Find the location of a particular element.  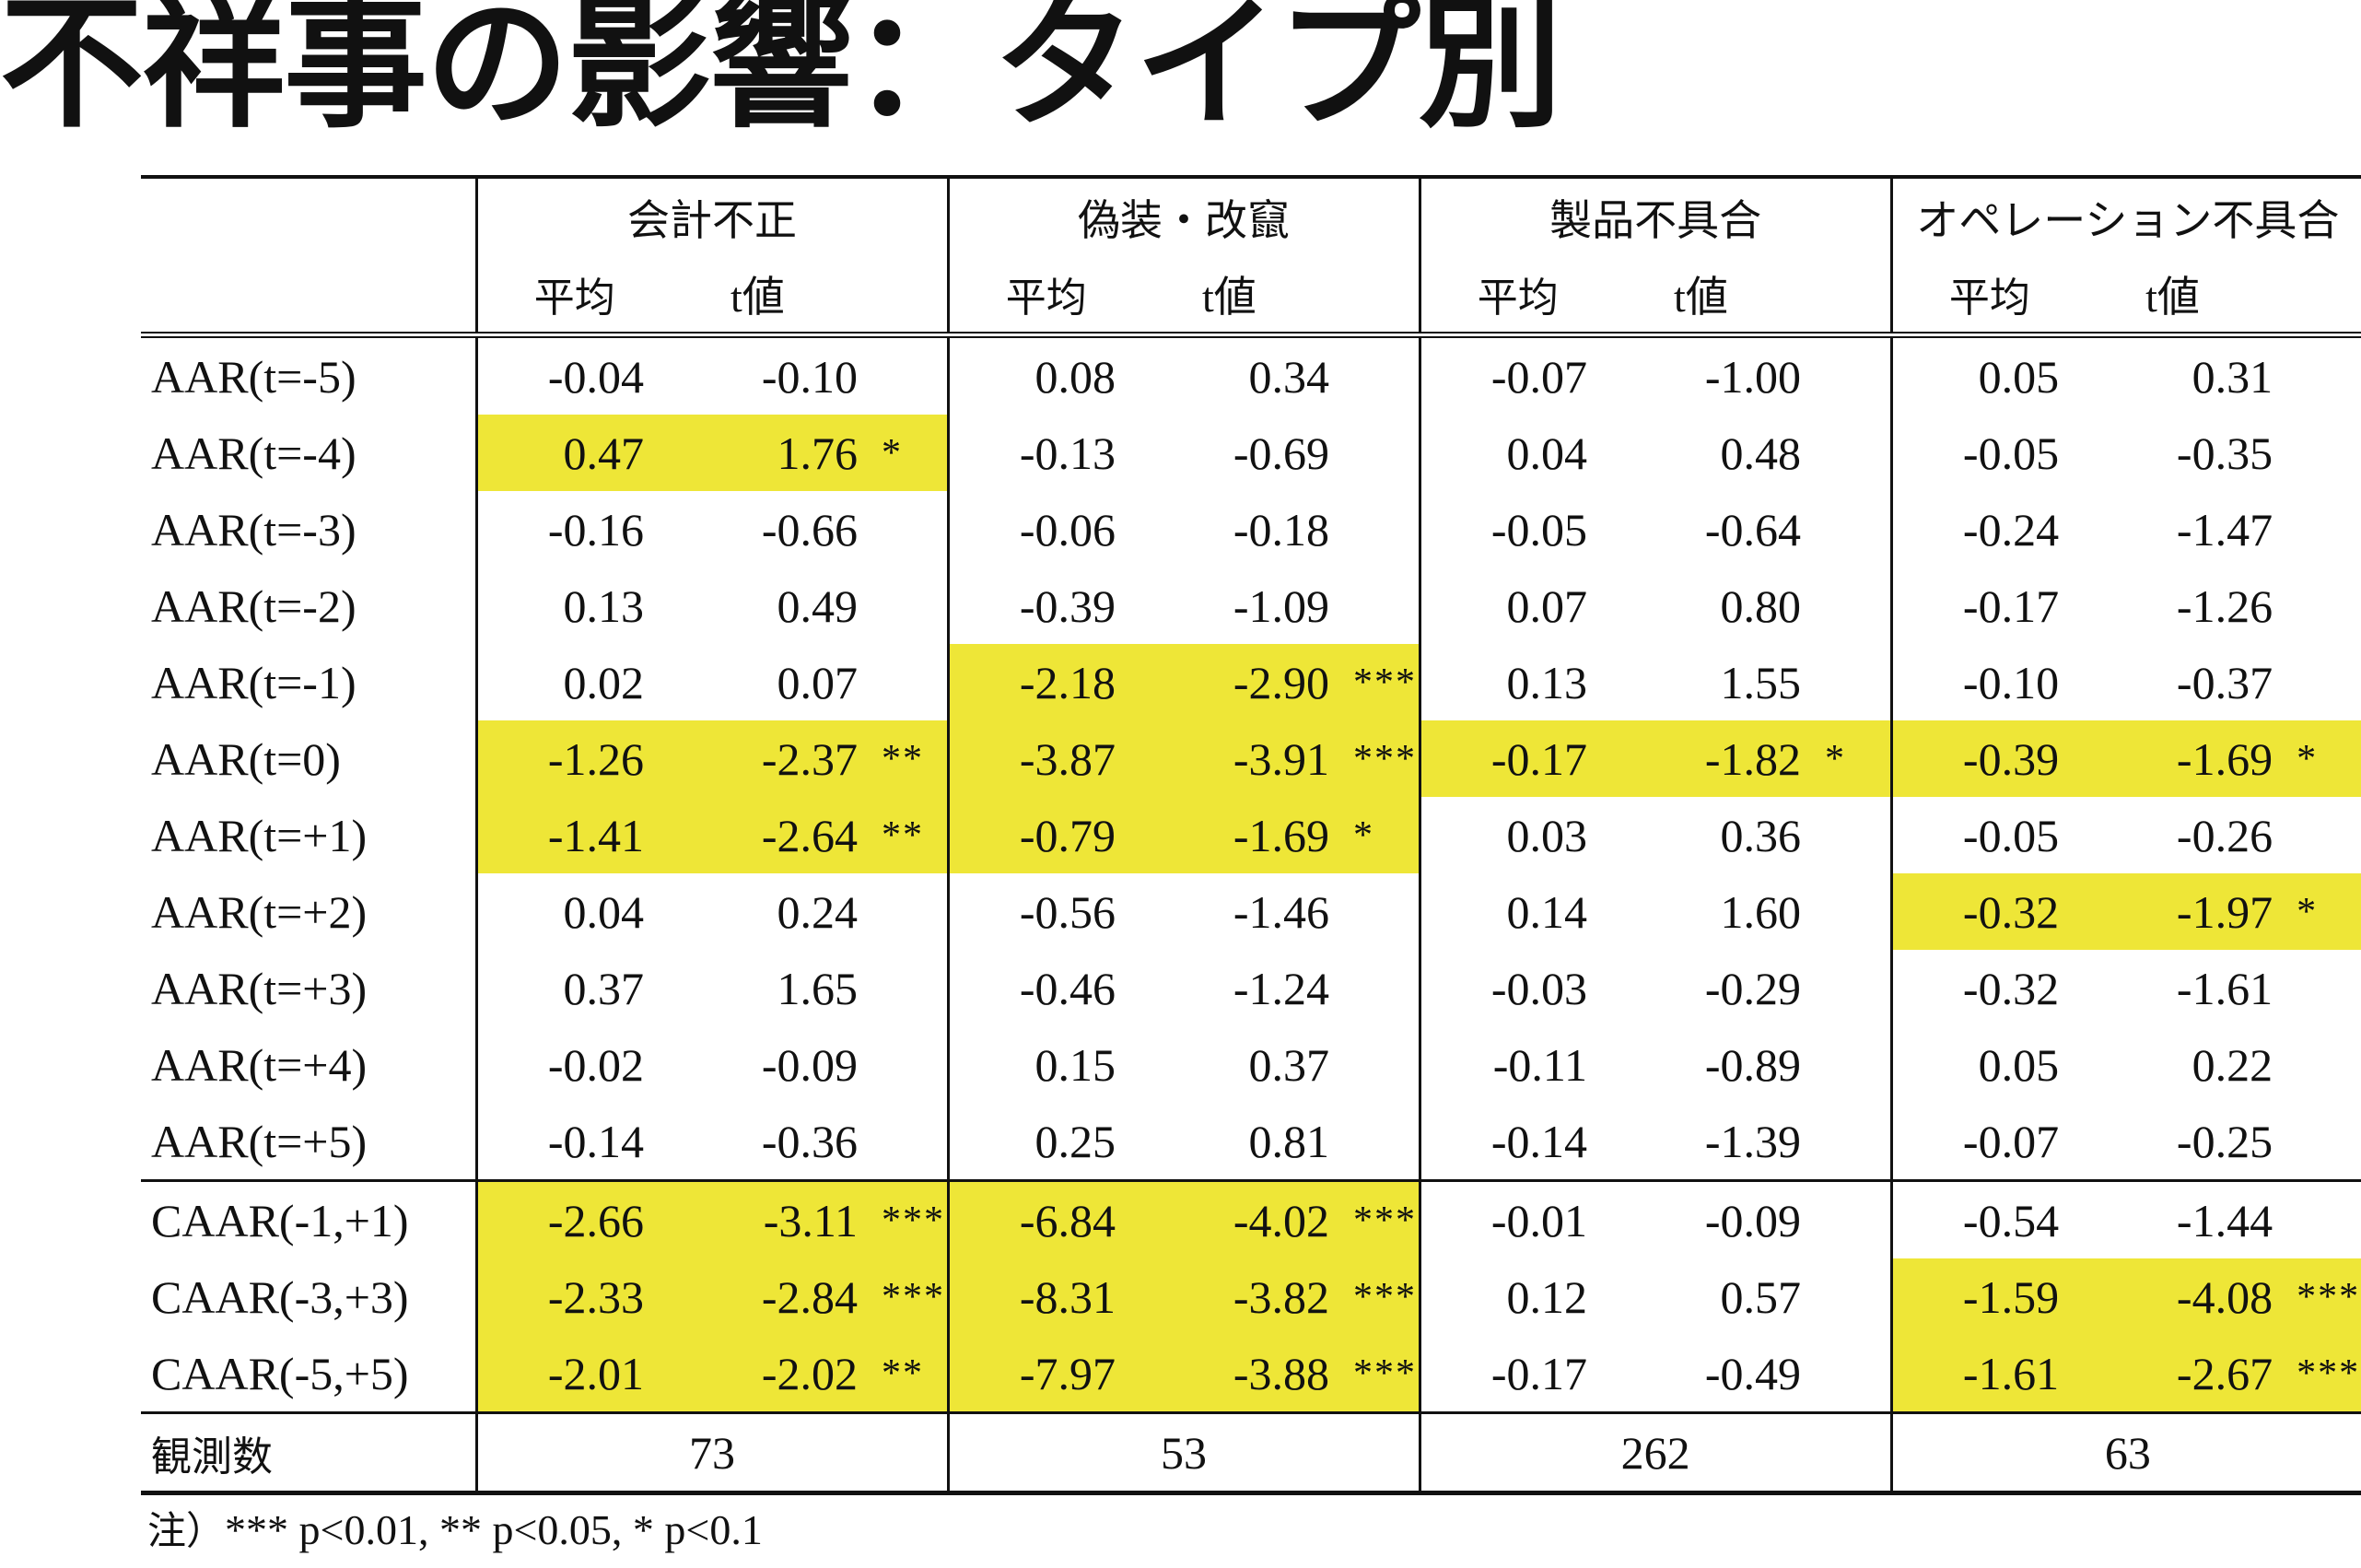

observation-count: 73 is located at coordinates (711, 1453).